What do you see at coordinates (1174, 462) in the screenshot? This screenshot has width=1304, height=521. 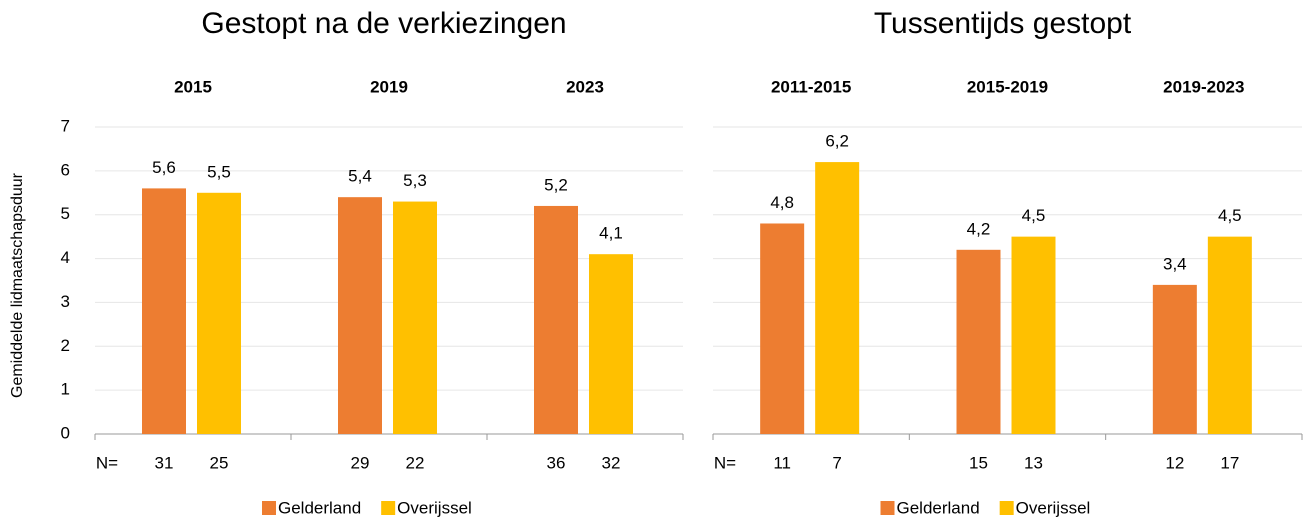 I see `n-value: 12` at bounding box center [1174, 462].